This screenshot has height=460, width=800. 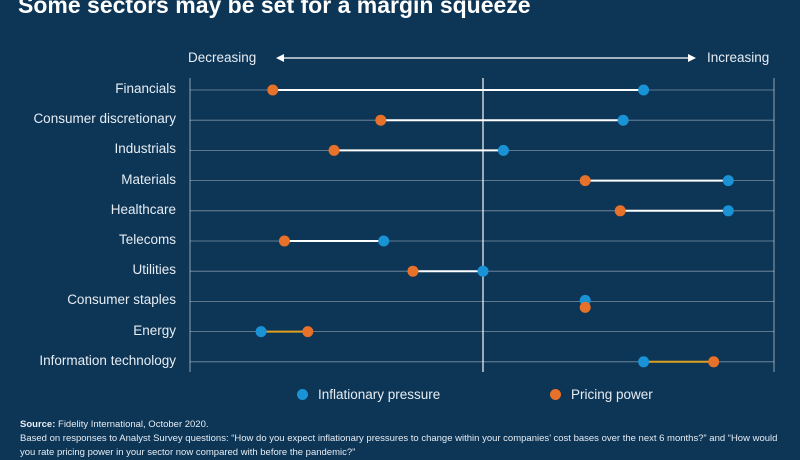 I want to click on category-label: Consumer discretionary, so click(x=104, y=119).